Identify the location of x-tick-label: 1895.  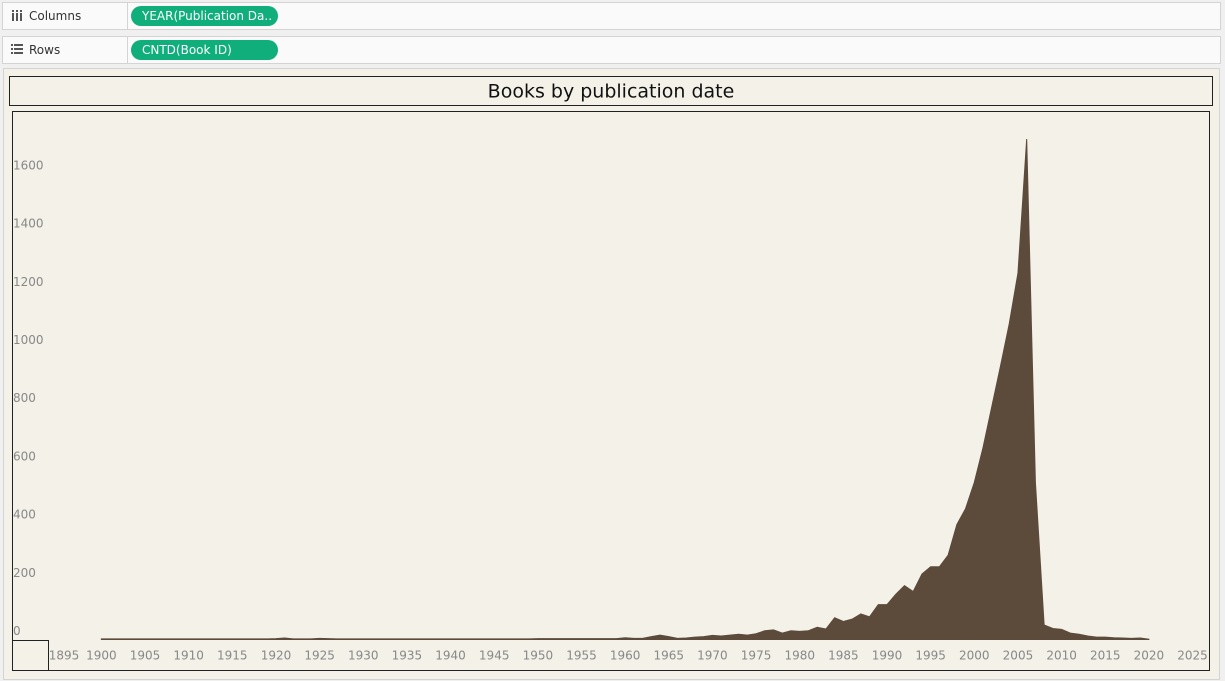
(64, 656).